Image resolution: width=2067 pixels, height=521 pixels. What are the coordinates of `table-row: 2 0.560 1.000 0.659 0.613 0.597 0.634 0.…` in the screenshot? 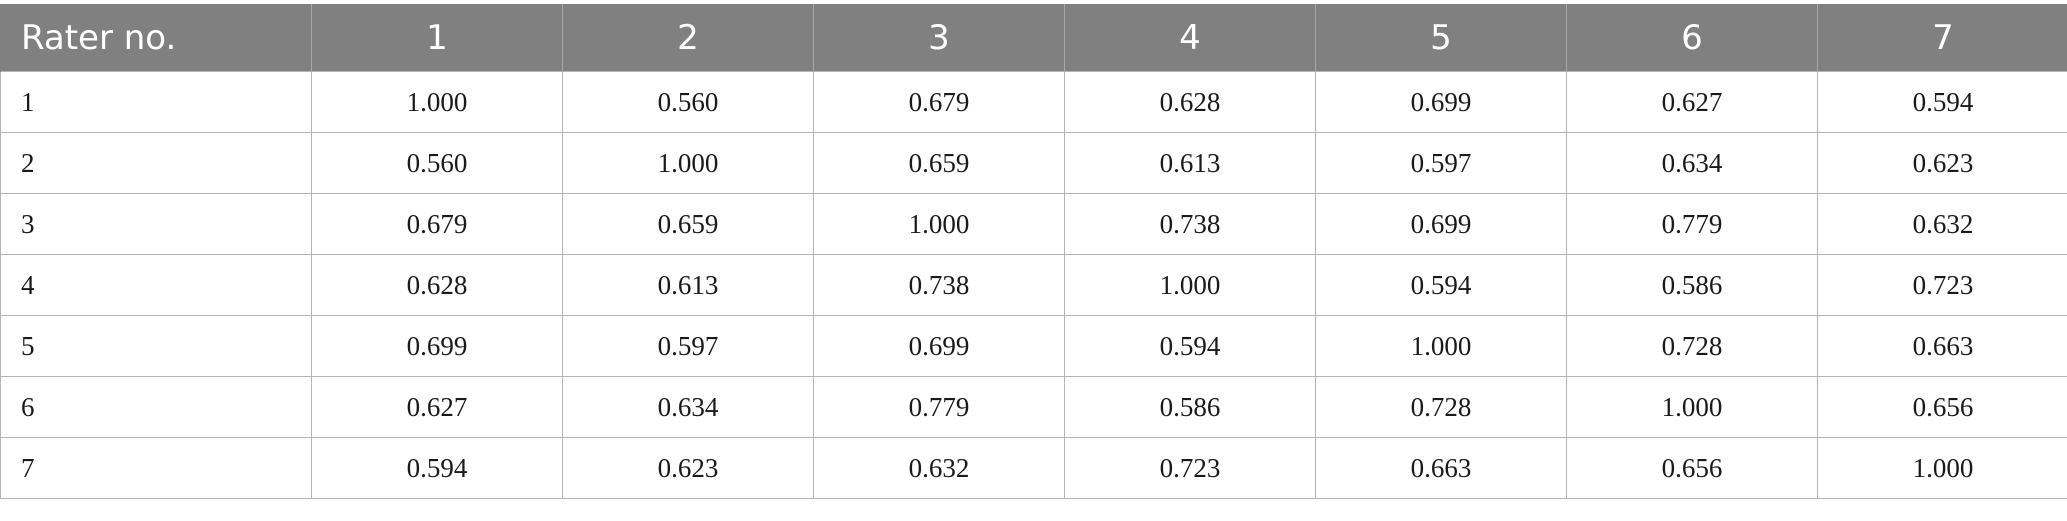 It's located at (1033, 163).